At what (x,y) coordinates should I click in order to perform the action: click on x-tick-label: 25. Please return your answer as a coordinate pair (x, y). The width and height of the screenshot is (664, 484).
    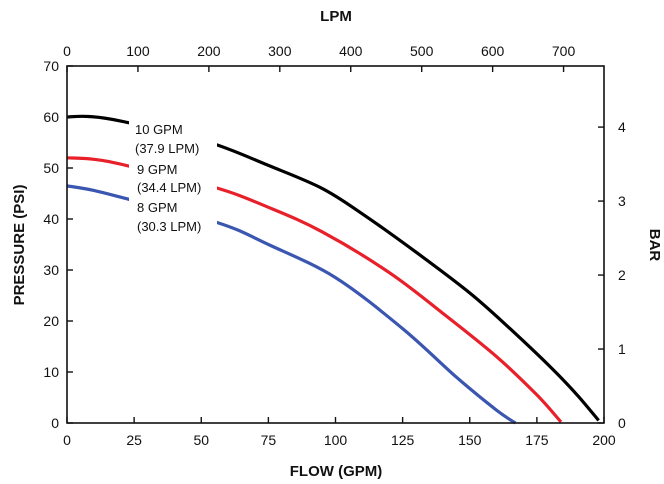
    Looking at the image, I should click on (134, 440).